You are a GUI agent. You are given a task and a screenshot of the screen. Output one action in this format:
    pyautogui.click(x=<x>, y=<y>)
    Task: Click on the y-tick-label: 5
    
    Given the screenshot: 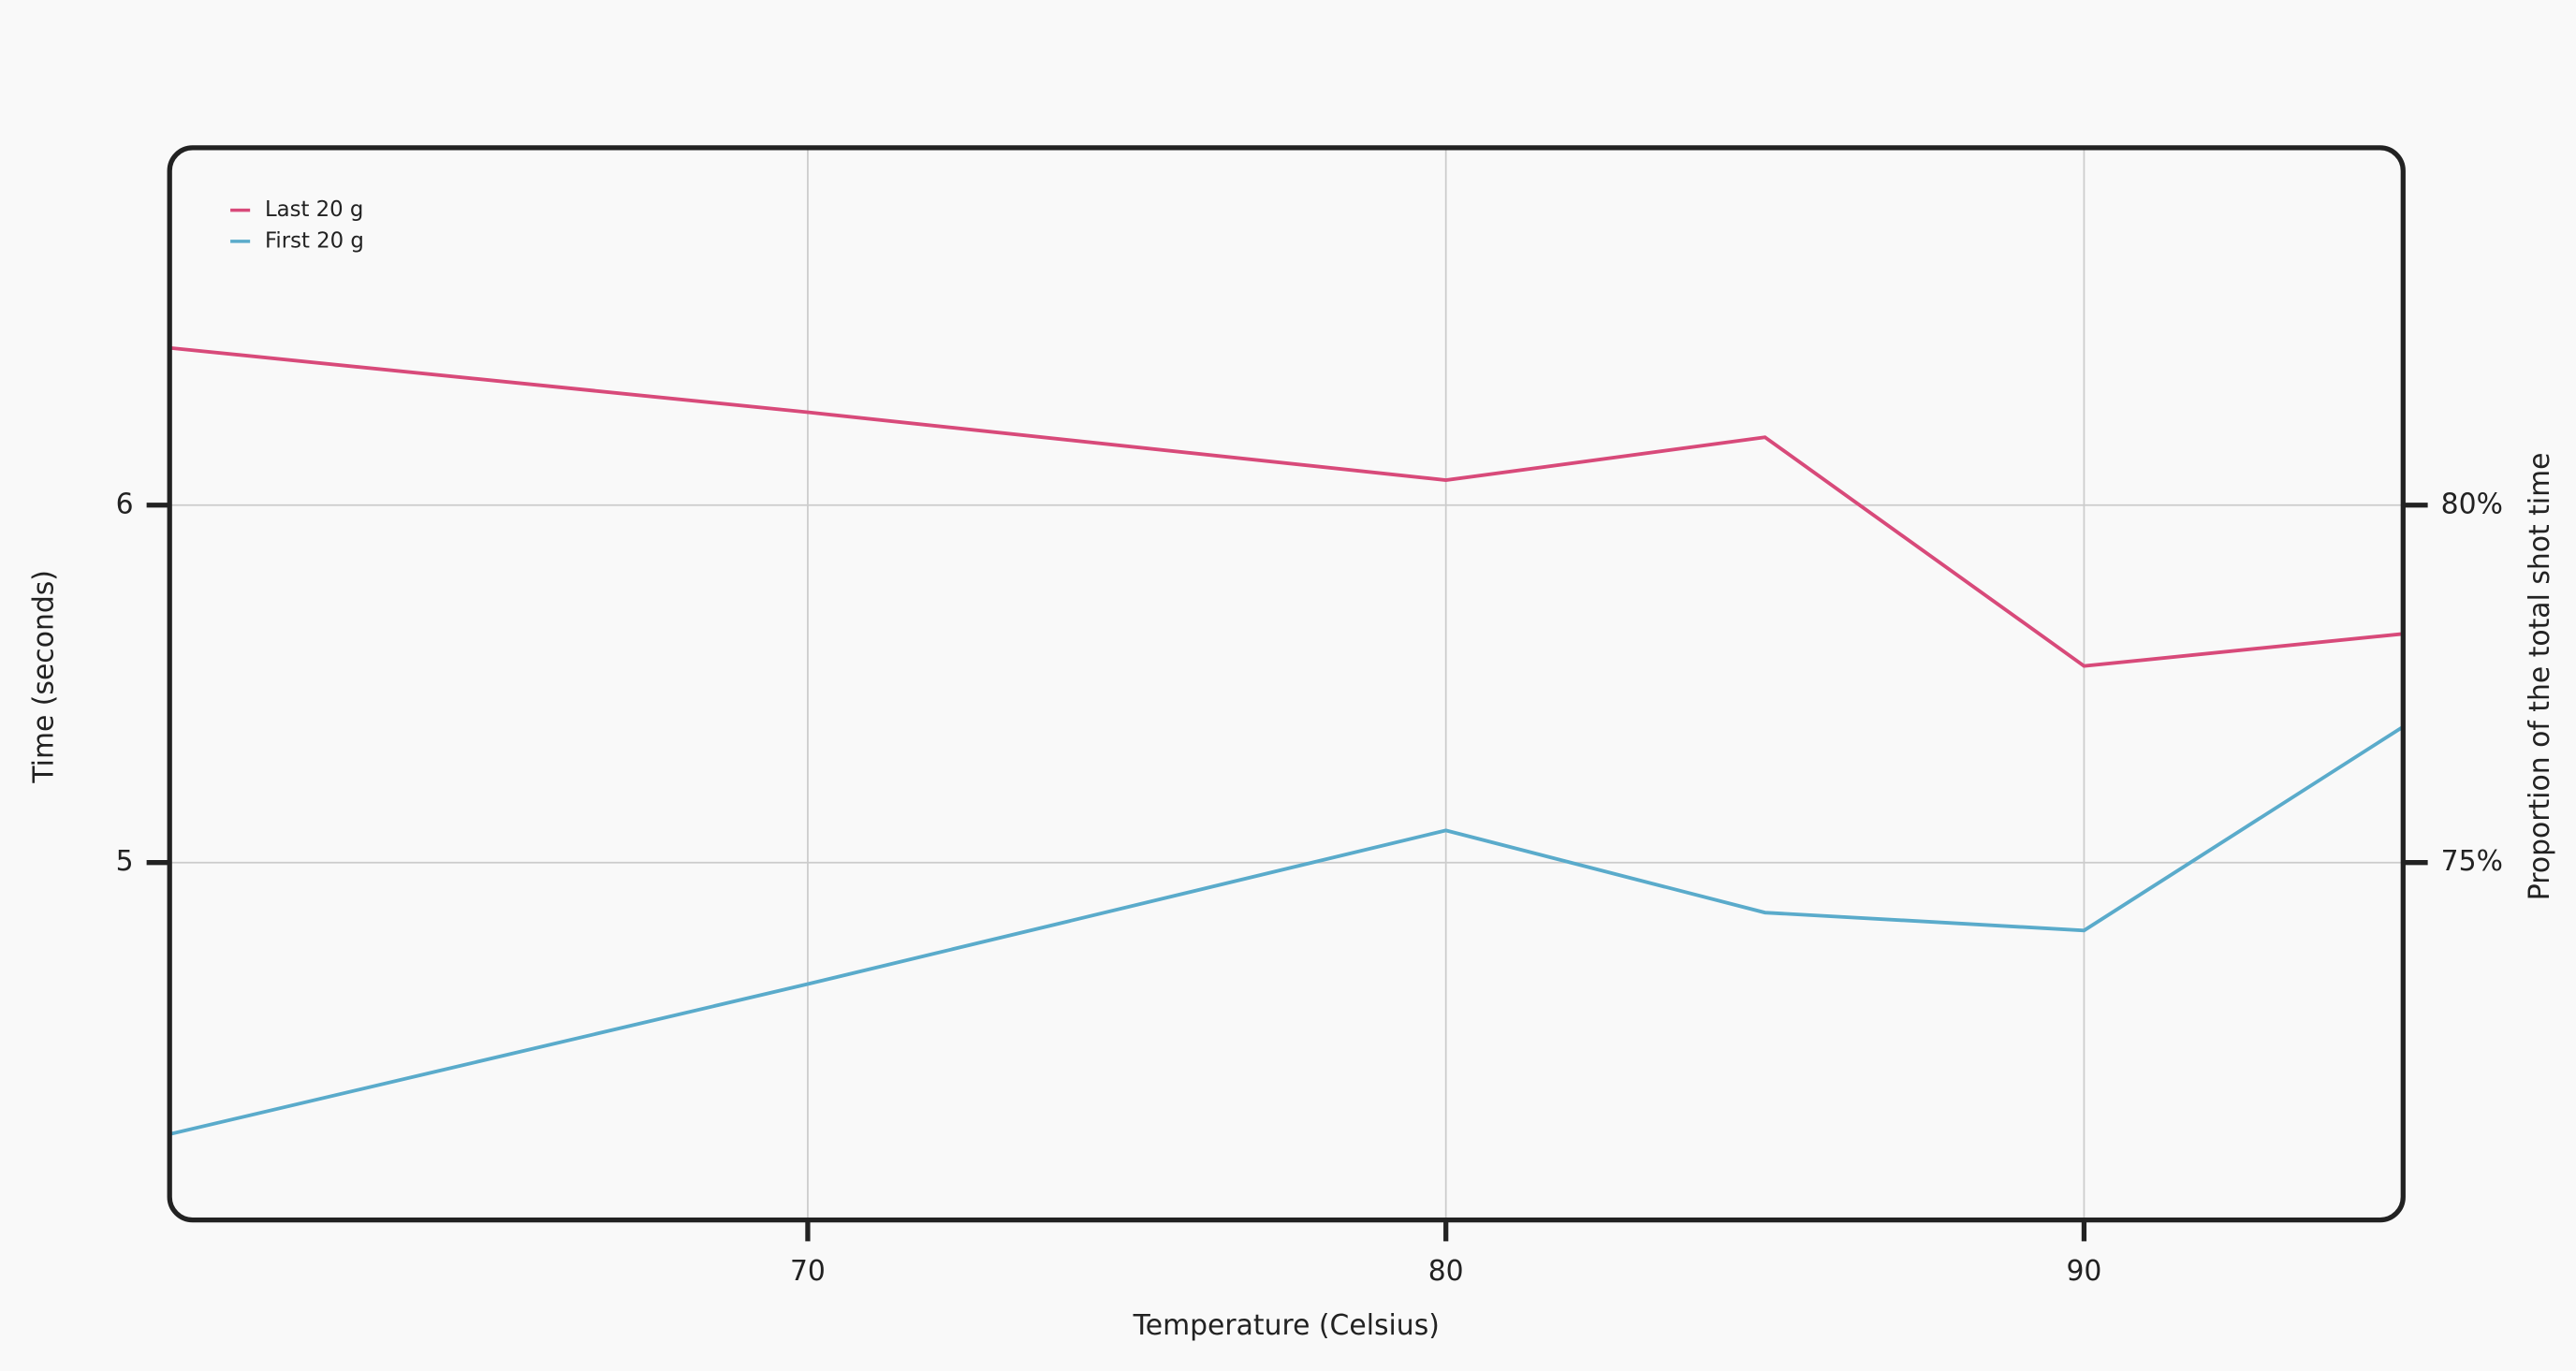 What is the action you would take?
    pyautogui.click(x=125, y=861)
    